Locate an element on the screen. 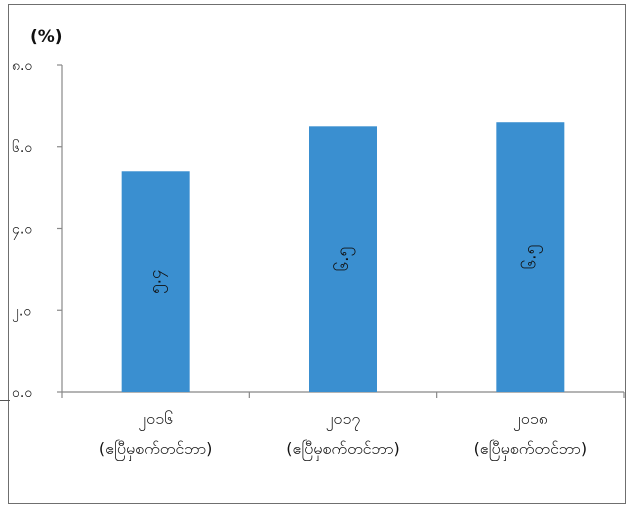 This screenshot has height=512, width=636. x-tick-label: ၂၀၁၆ is located at coordinates (155, 420).